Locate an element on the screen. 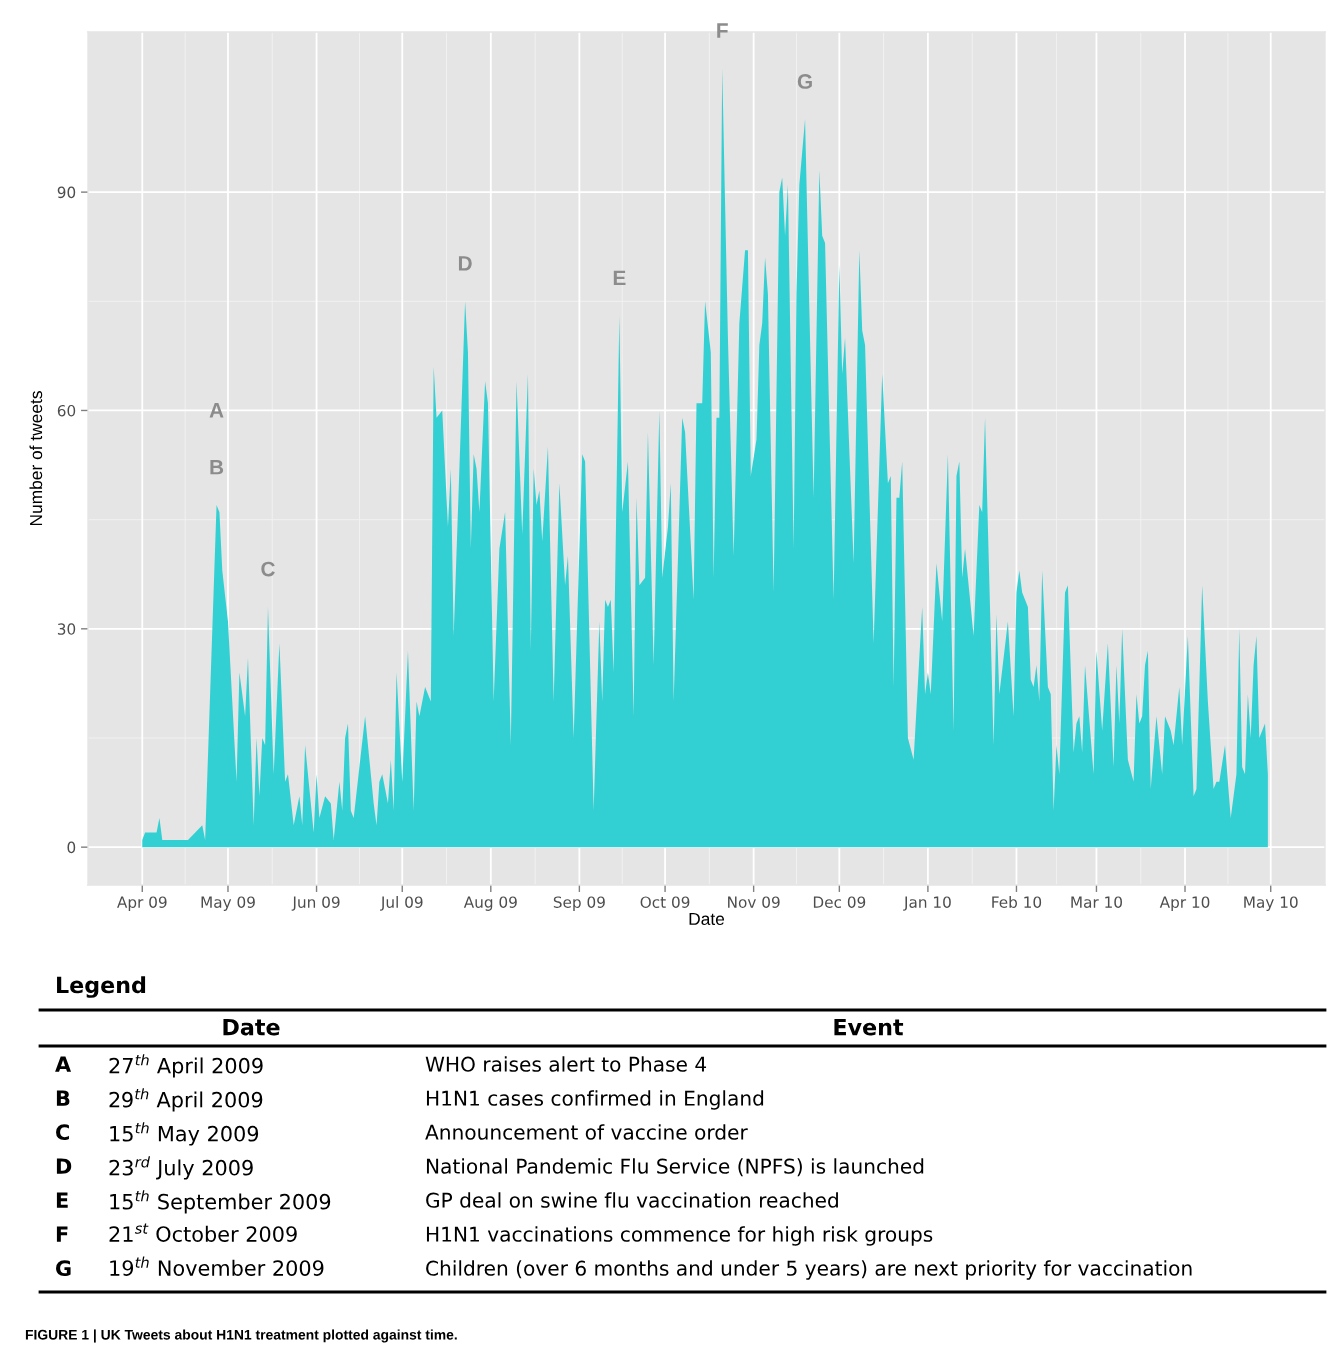  annotation: A is located at coordinates (216, 410).